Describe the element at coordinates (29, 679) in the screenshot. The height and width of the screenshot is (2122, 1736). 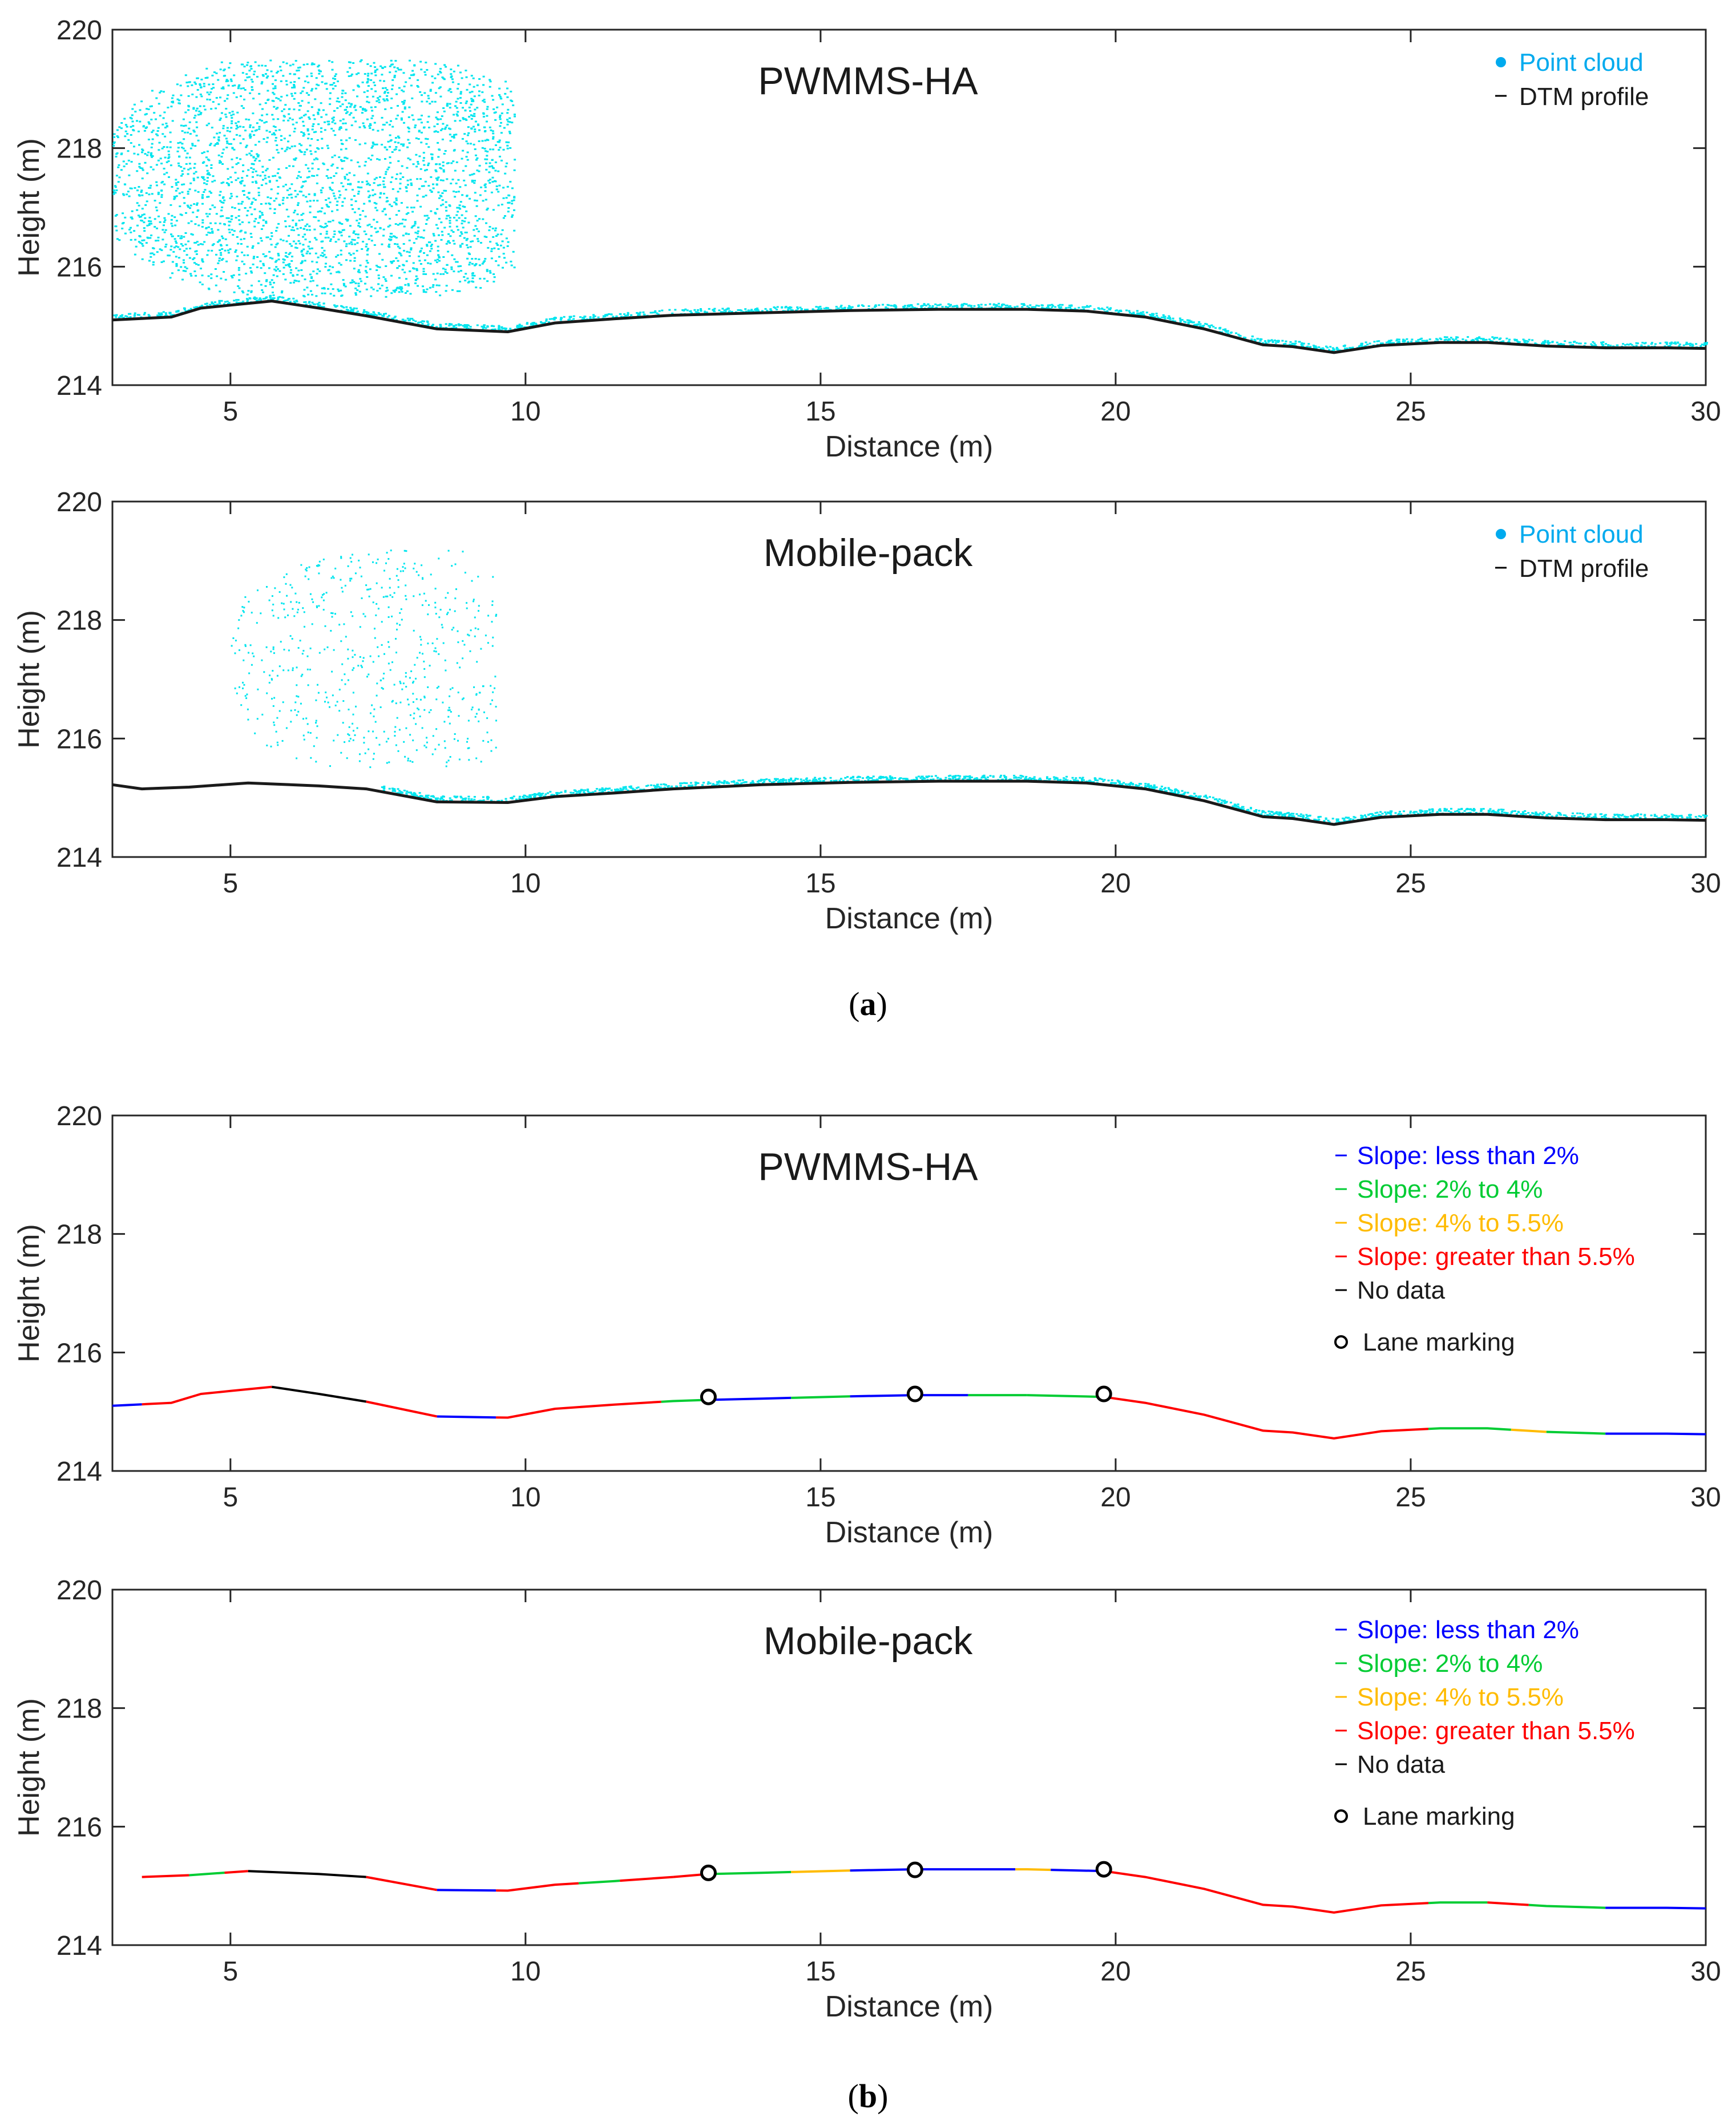
I see `y-axis-label: Height (m)` at that location.